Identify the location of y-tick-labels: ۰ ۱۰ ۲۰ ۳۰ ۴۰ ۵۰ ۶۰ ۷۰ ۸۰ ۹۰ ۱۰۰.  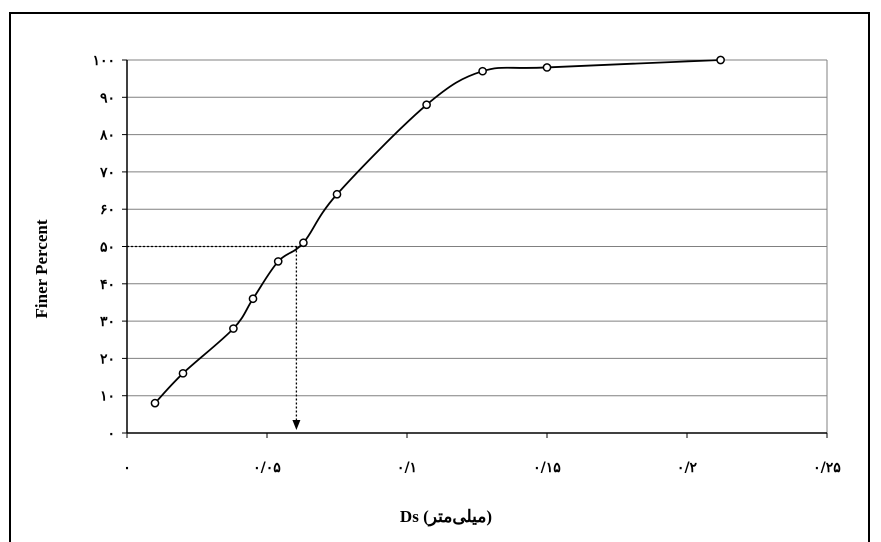
(103, 247).